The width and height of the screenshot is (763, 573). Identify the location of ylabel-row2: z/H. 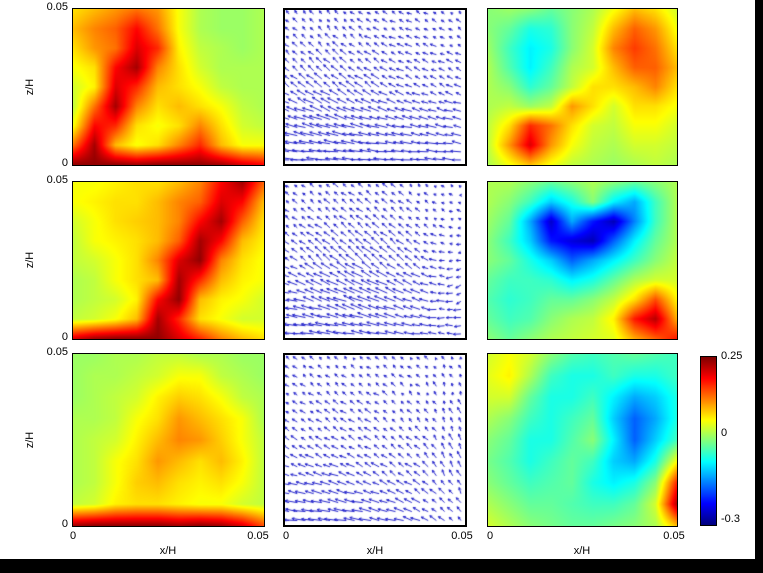
(30, 260).